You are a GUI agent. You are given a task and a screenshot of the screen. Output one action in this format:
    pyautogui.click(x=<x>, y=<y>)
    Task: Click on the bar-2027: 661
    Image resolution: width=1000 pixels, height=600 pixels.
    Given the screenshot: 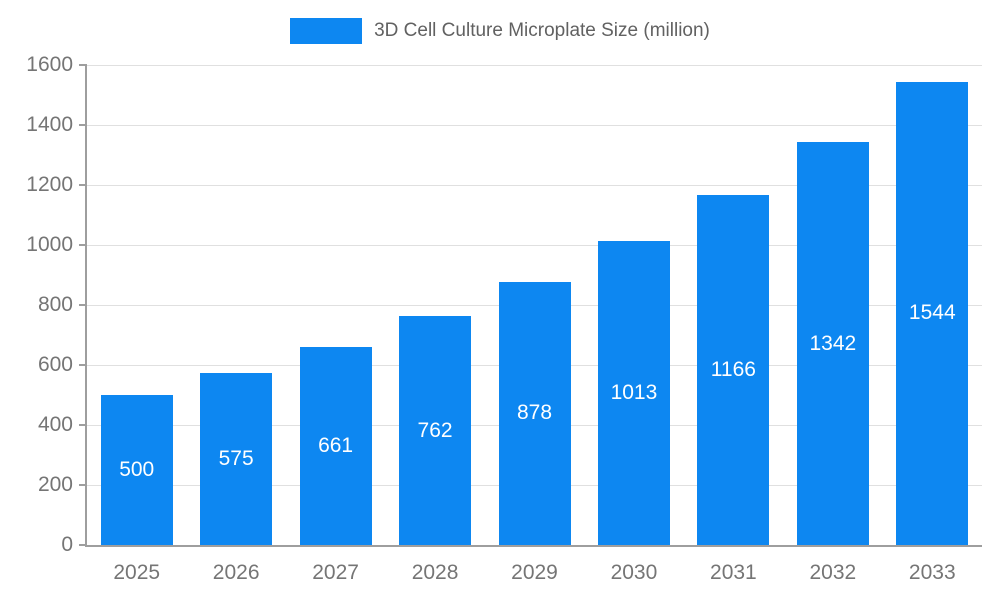 What is the action you would take?
    pyautogui.click(x=335, y=445)
    